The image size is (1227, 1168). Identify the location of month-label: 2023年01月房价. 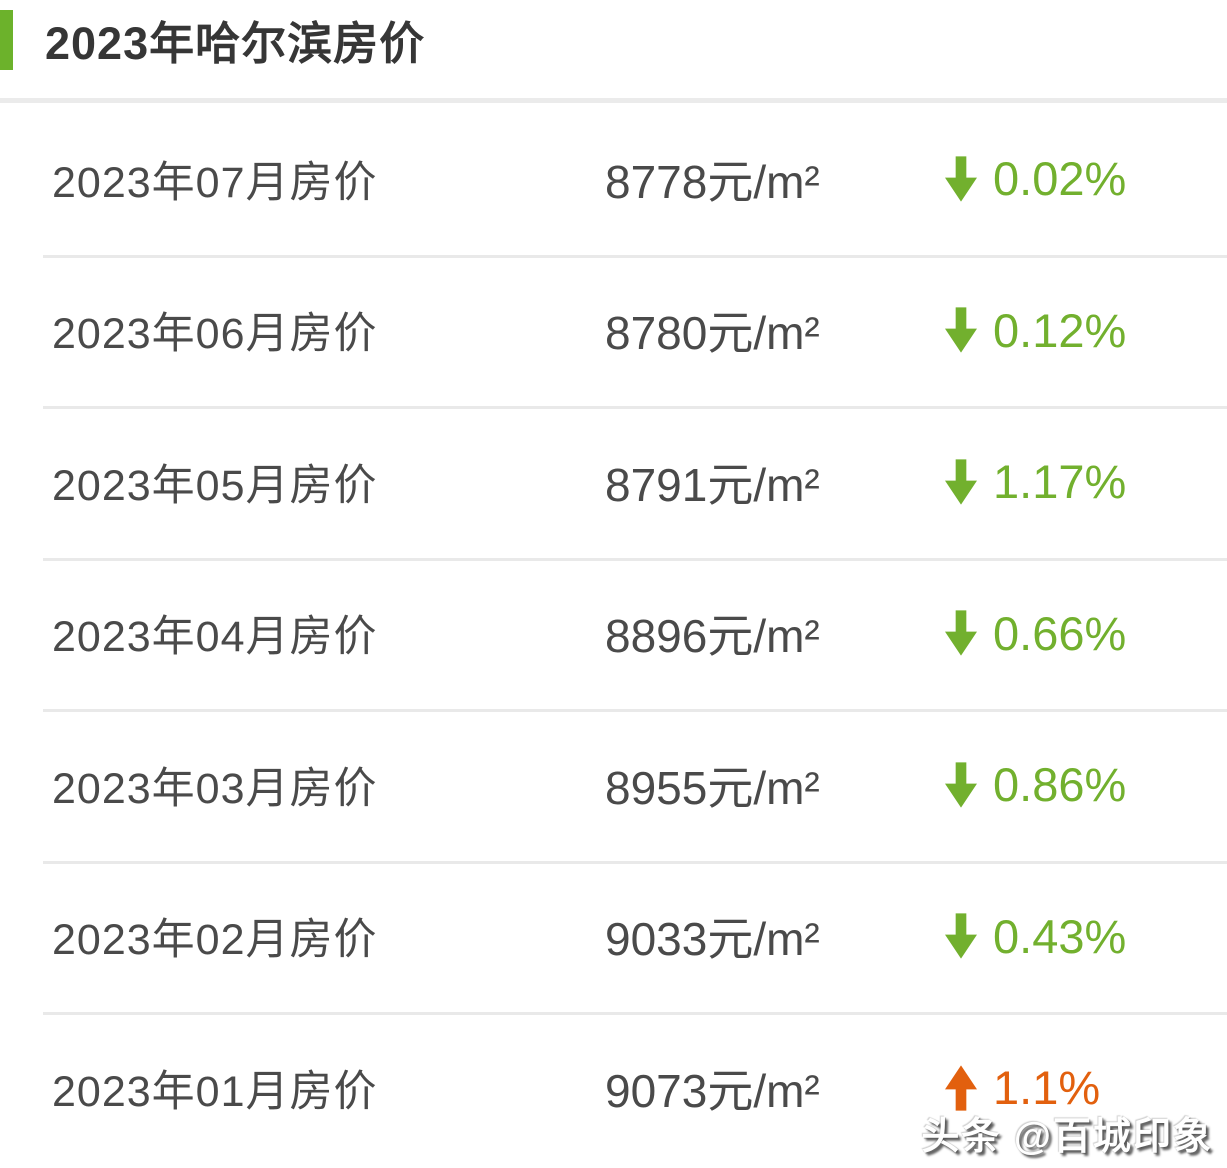
(215, 1091).